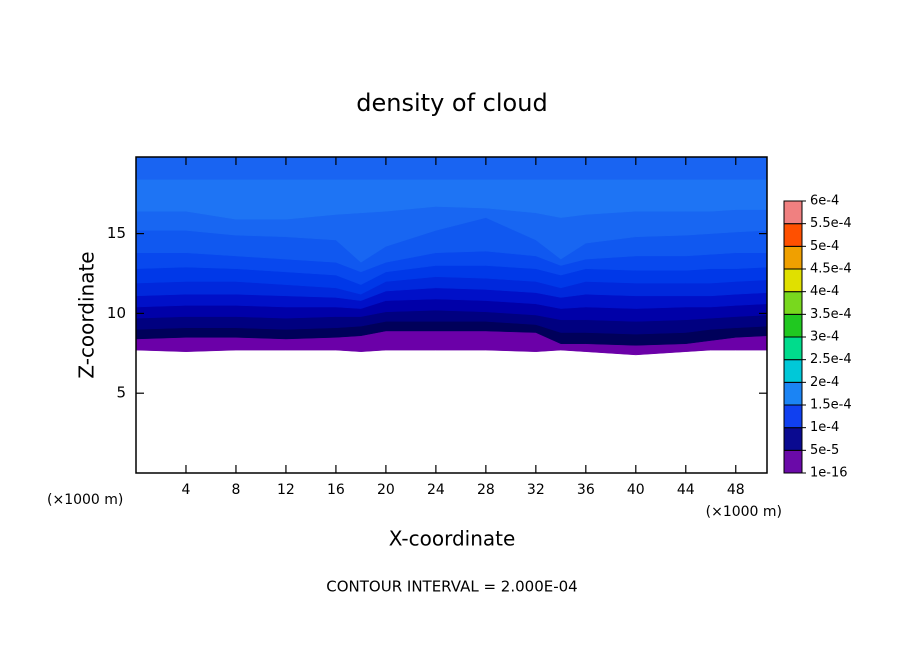 The image size is (904, 654). Describe the element at coordinates (824, 246) in the screenshot. I see `colorbar-label: 5e-4` at that location.